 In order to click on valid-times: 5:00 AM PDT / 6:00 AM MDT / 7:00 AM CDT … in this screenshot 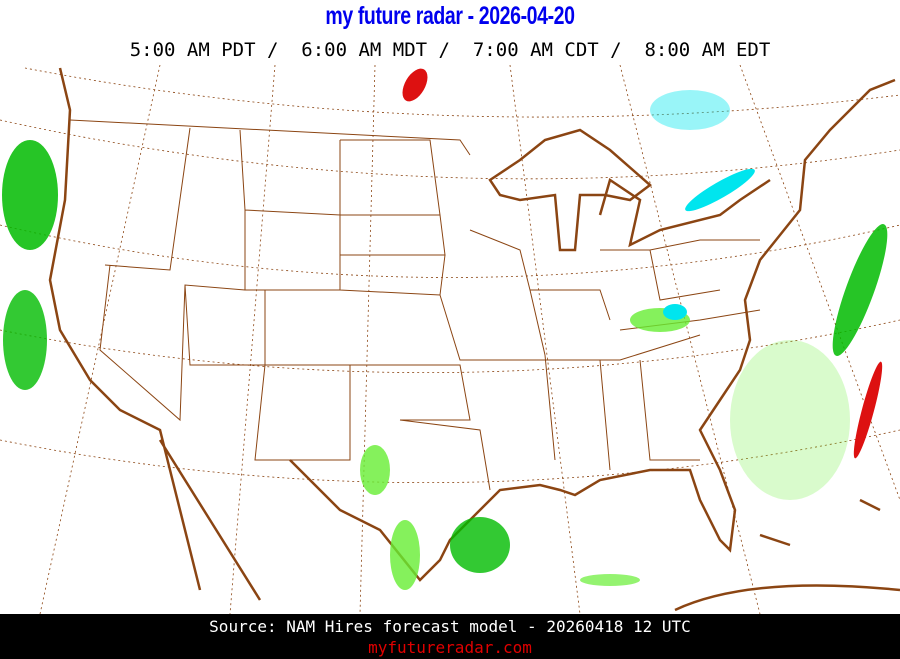, I will do `click(450, 50)`.